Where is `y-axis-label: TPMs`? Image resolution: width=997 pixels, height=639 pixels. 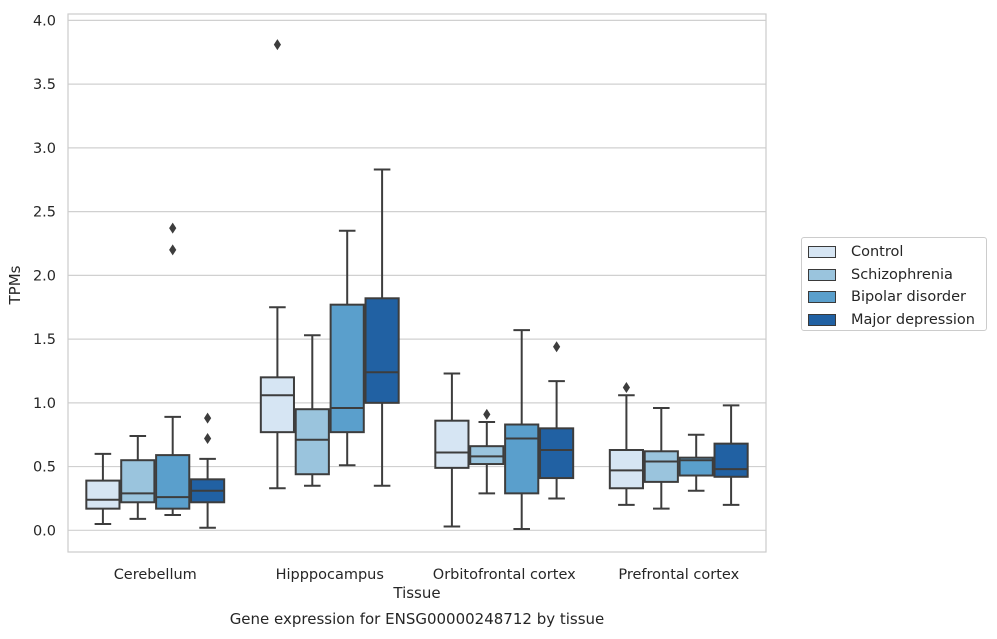
y-axis-label: TPMs is located at coordinates (15, 285).